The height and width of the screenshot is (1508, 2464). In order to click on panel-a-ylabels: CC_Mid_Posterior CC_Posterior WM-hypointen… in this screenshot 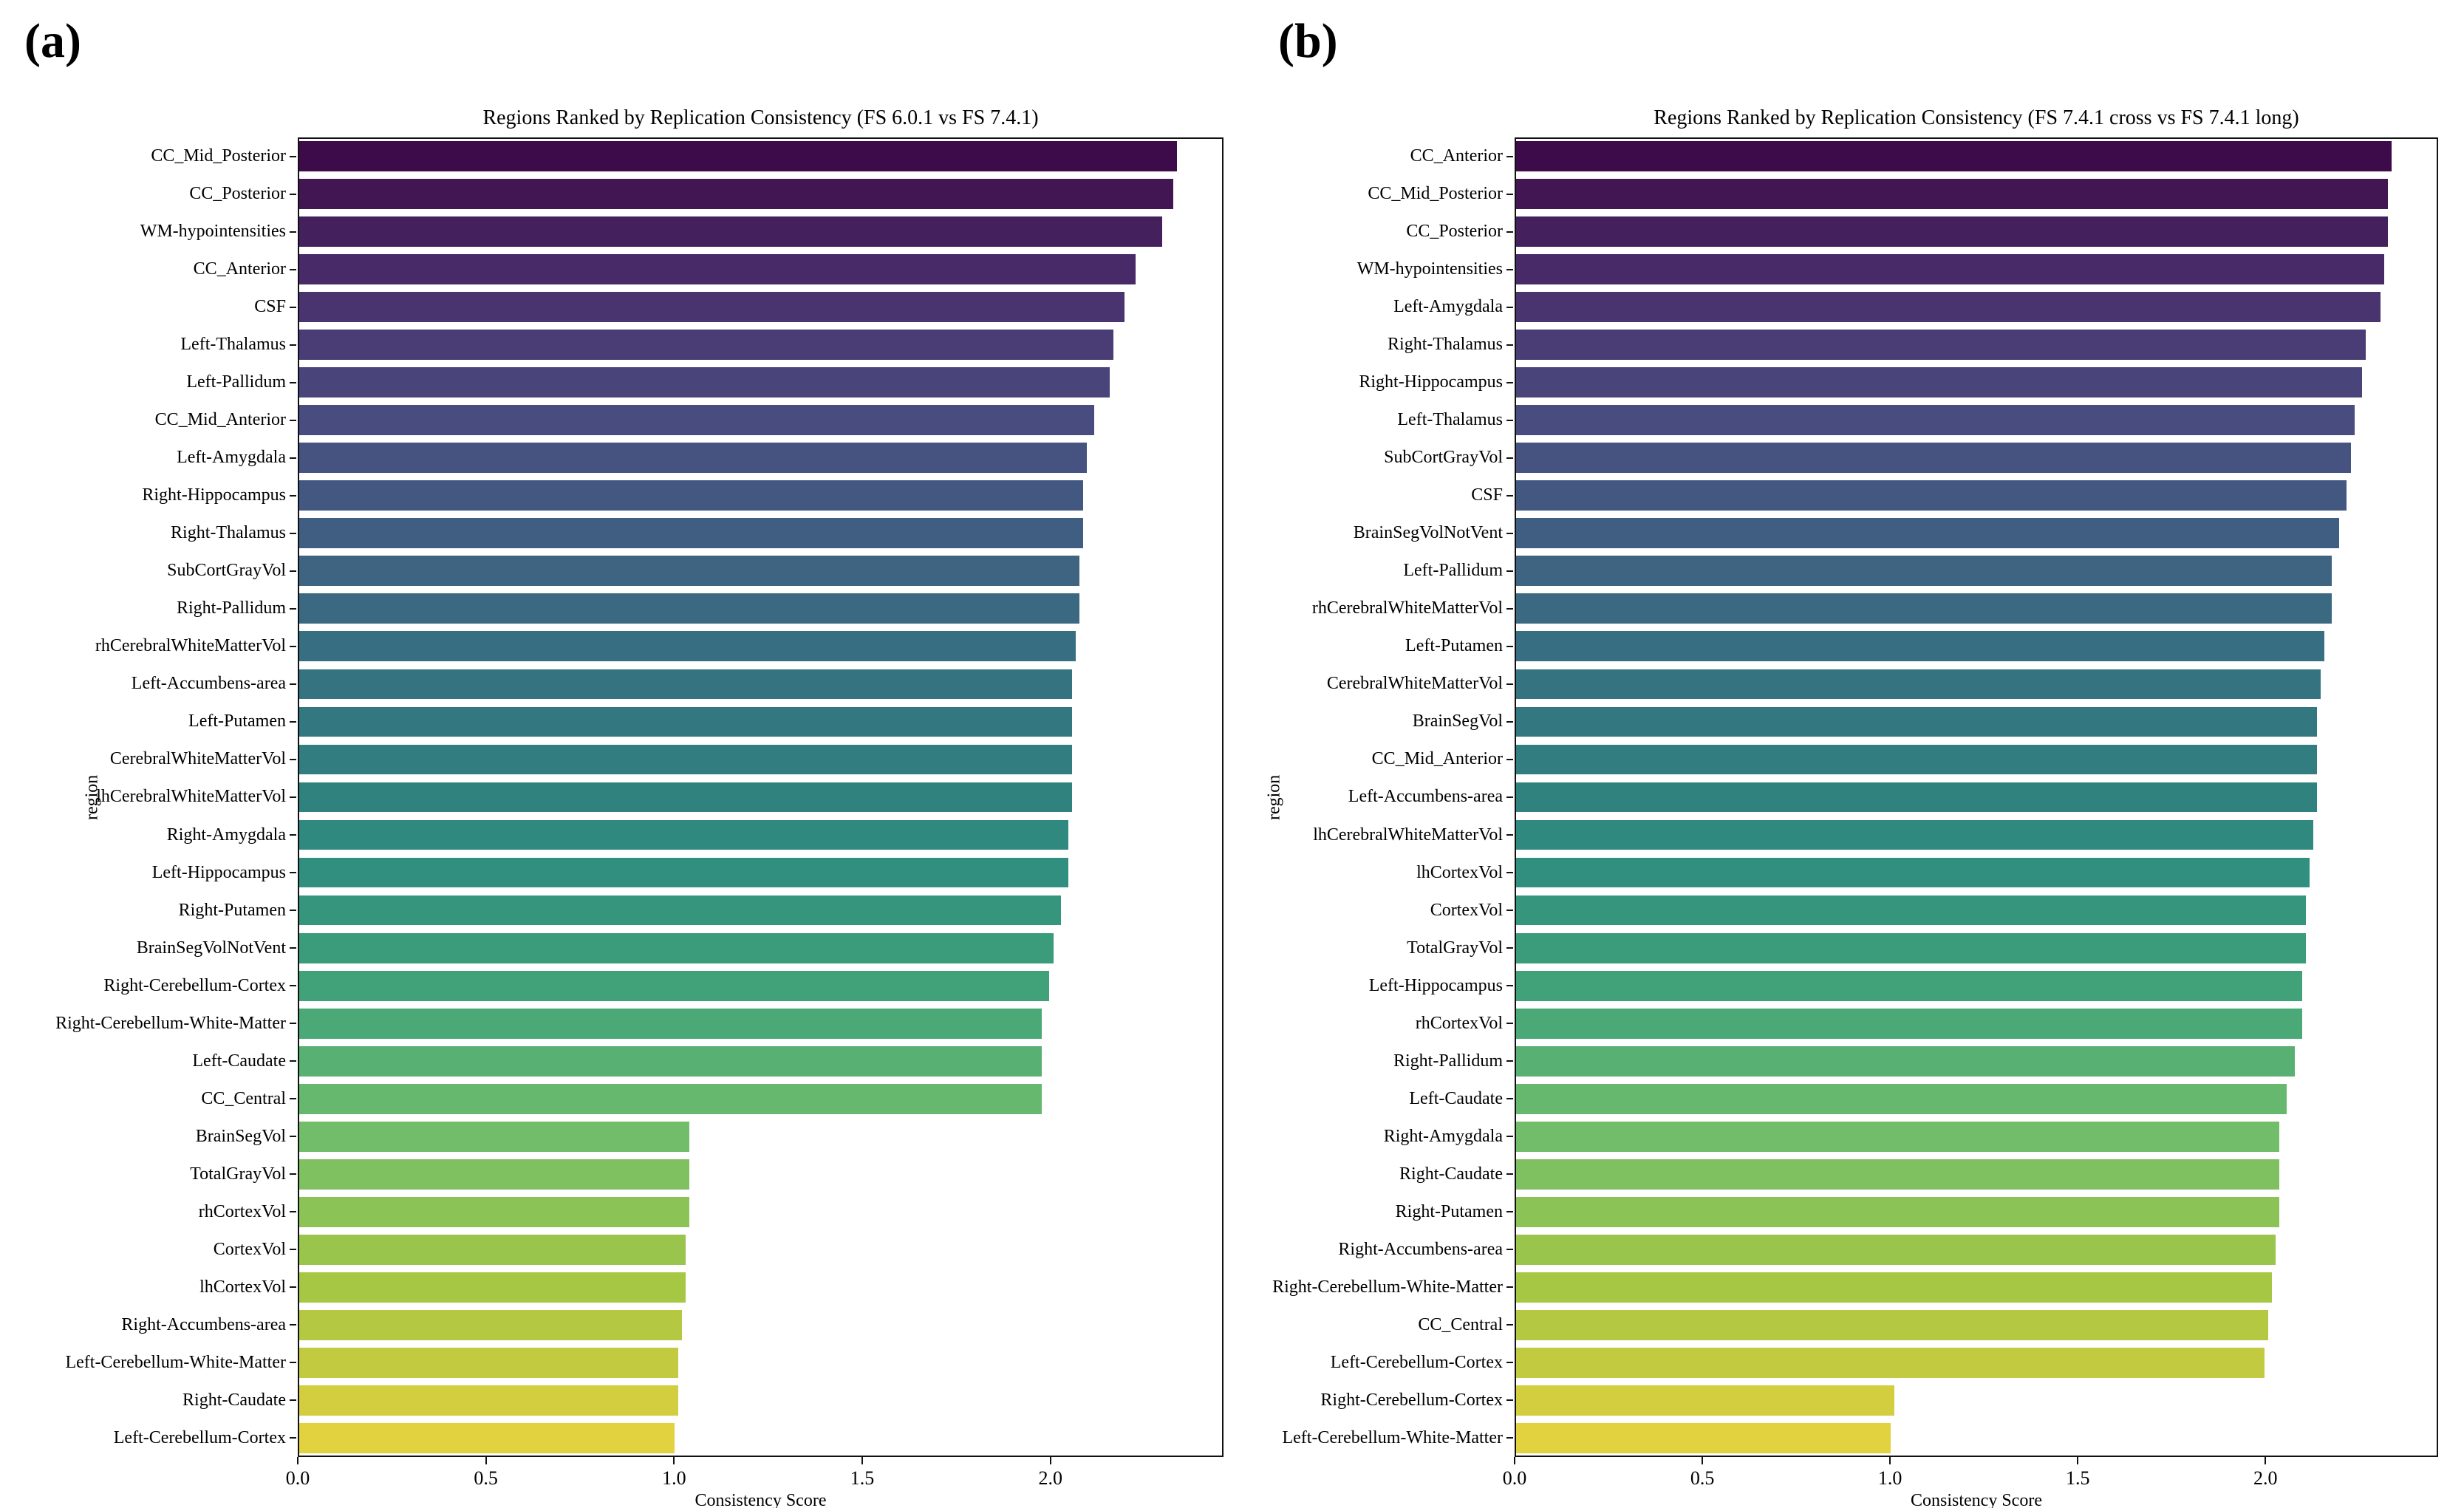, I will do `click(165, 797)`.